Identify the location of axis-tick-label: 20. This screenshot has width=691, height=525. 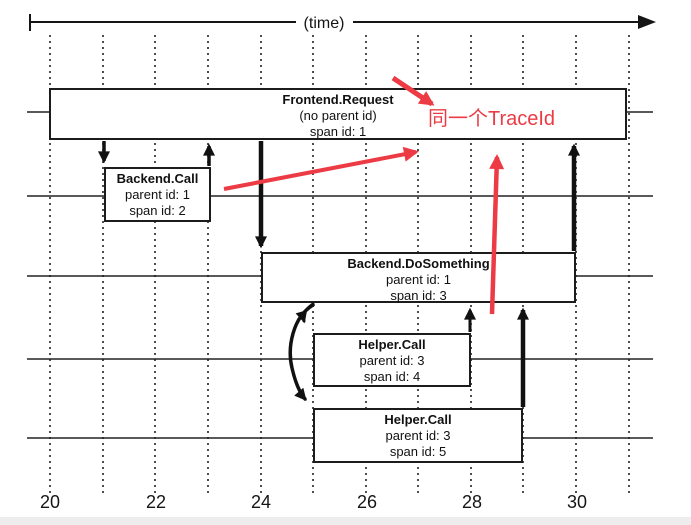
(50, 502).